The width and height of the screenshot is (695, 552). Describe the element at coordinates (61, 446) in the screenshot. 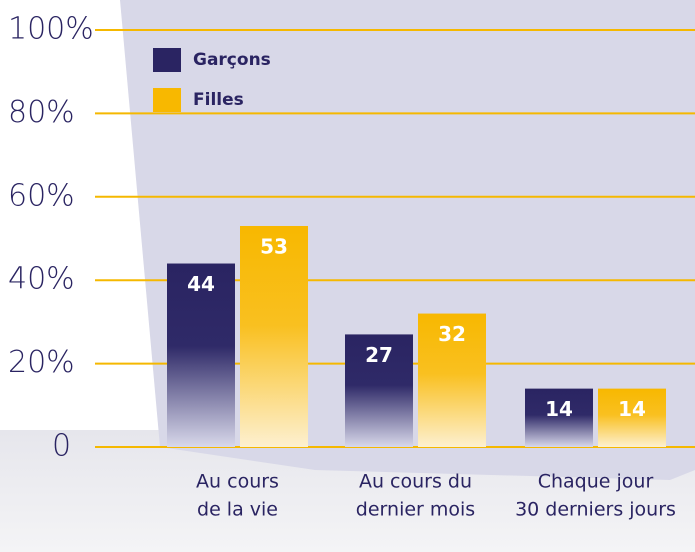

I see `y-tick-label: 0` at that location.